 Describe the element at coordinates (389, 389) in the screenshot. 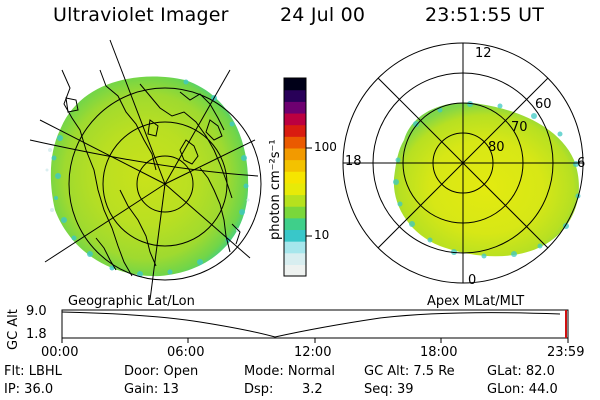

I see `info-seq: Seq: 39` at that location.